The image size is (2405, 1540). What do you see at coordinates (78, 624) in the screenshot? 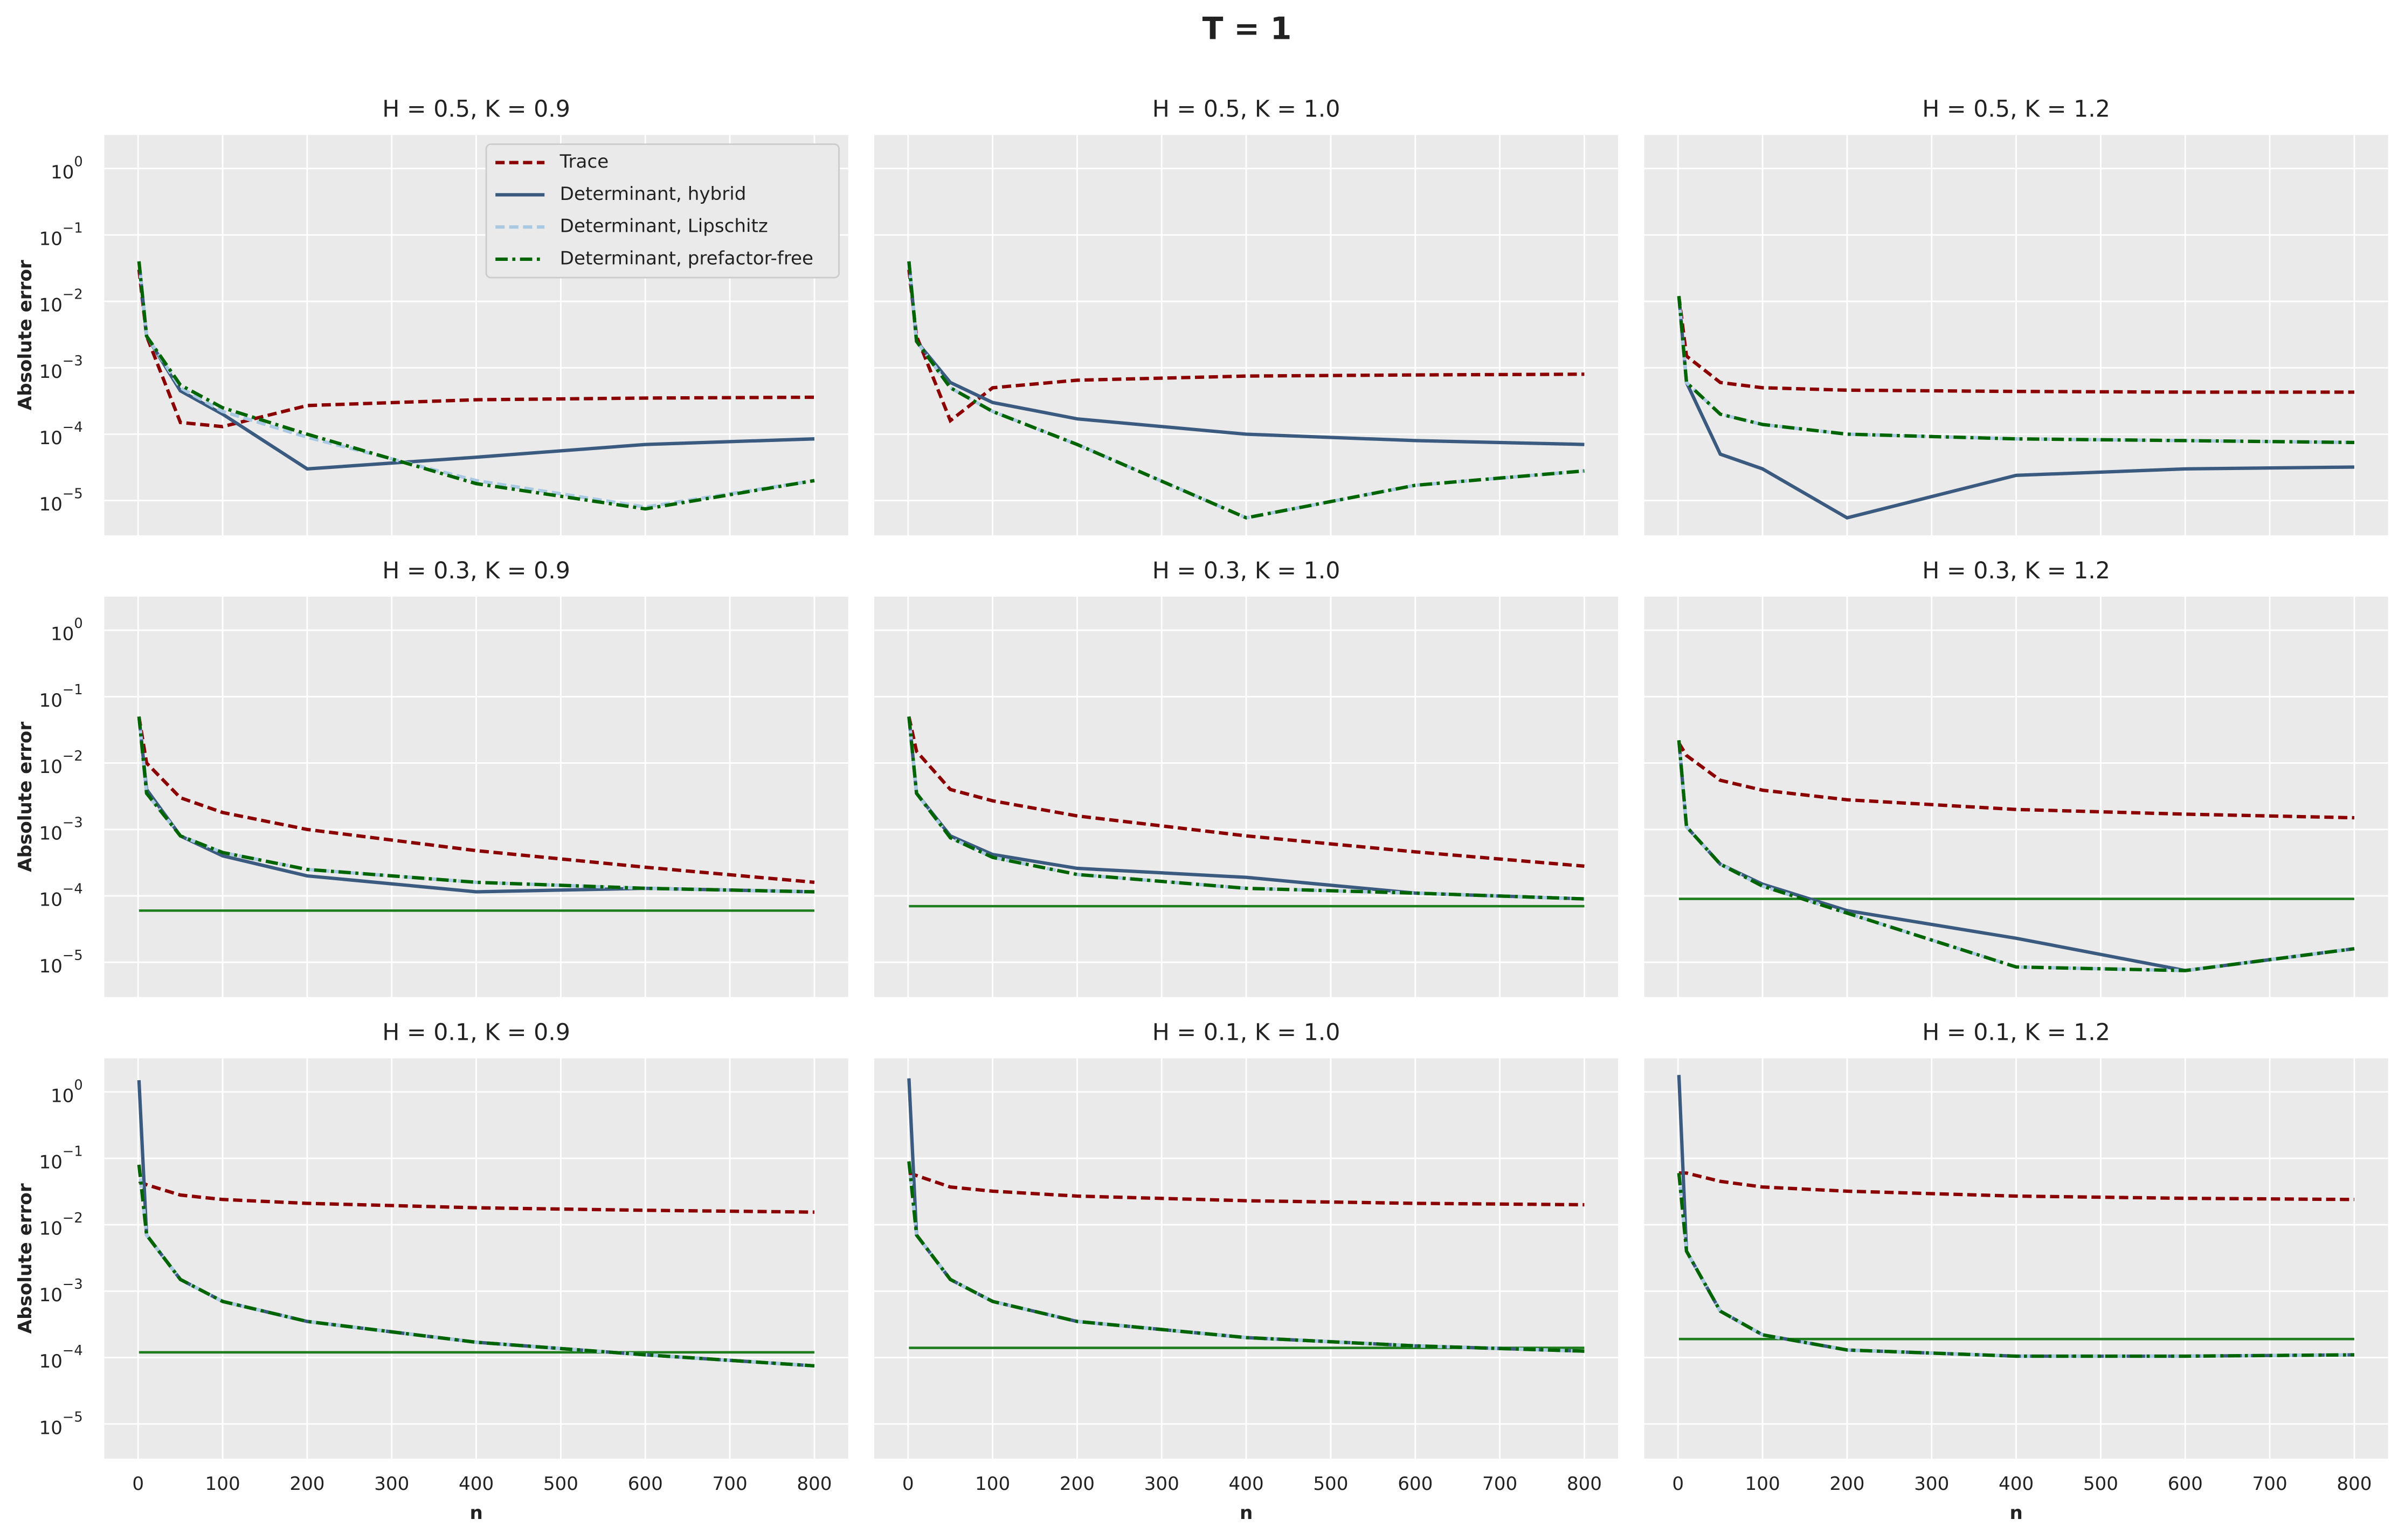
I see `y-tick-exponent: 0` at bounding box center [78, 624].